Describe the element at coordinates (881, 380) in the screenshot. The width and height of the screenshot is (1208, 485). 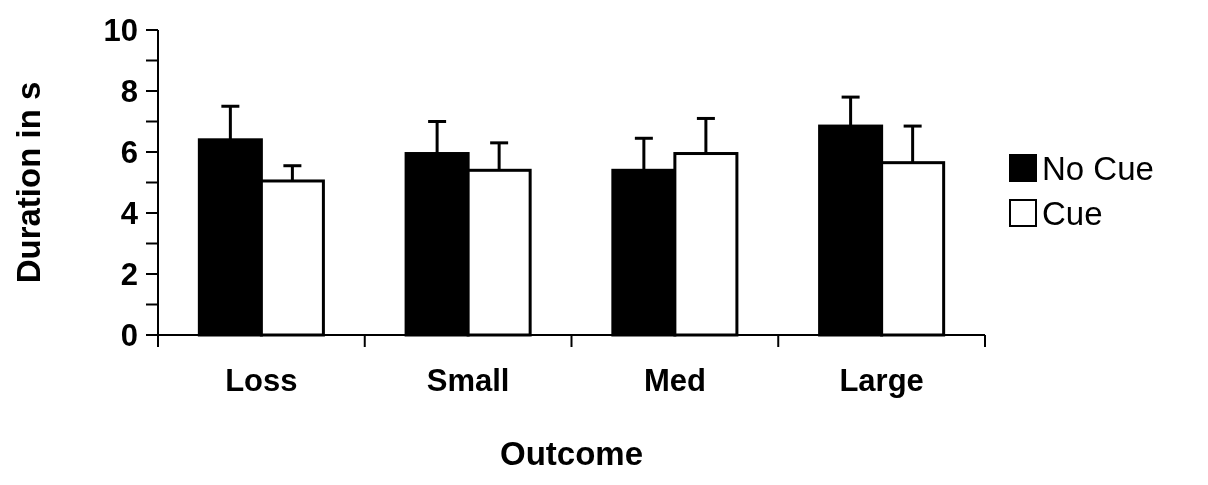
I see `x-tick-label: Large` at that location.